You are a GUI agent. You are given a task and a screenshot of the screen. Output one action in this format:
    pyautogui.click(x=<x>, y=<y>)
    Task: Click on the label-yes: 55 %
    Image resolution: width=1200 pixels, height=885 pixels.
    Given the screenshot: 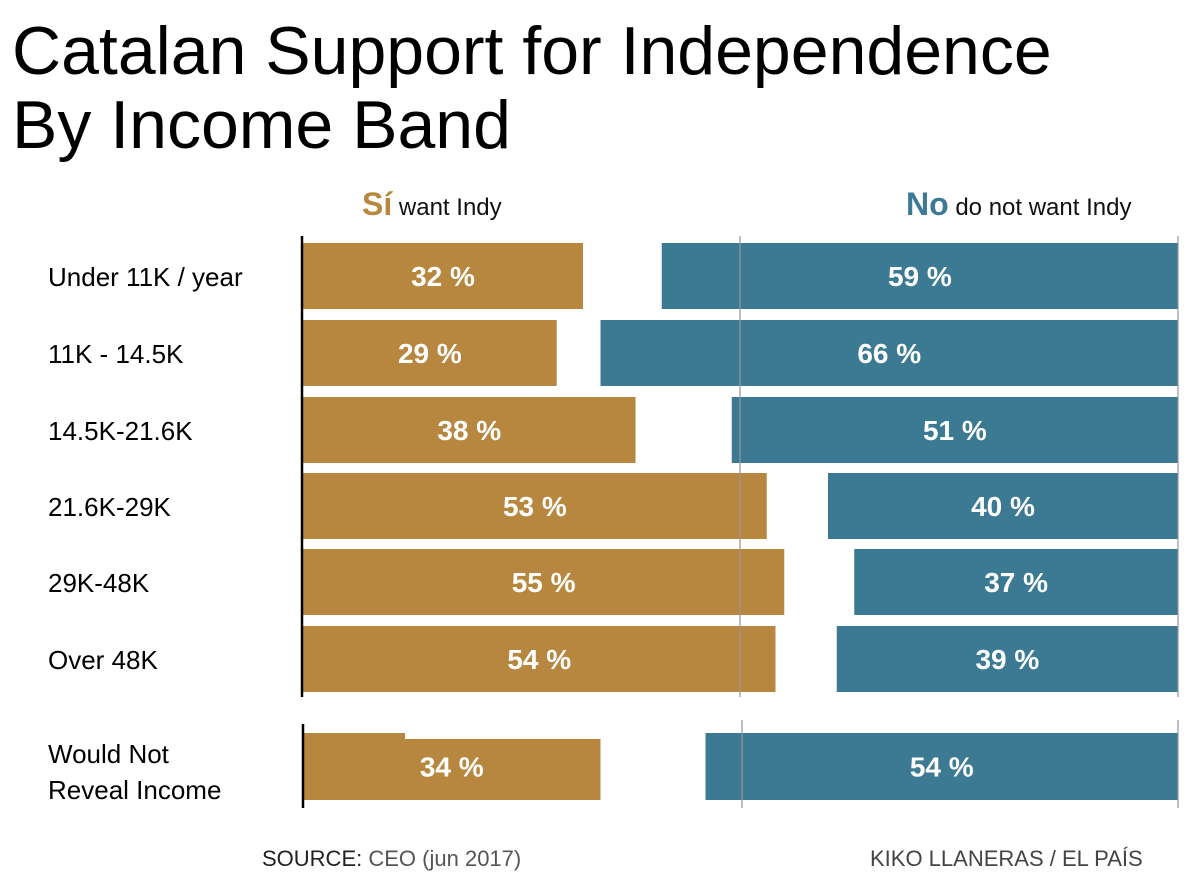 What is the action you would take?
    pyautogui.click(x=544, y=582)
    